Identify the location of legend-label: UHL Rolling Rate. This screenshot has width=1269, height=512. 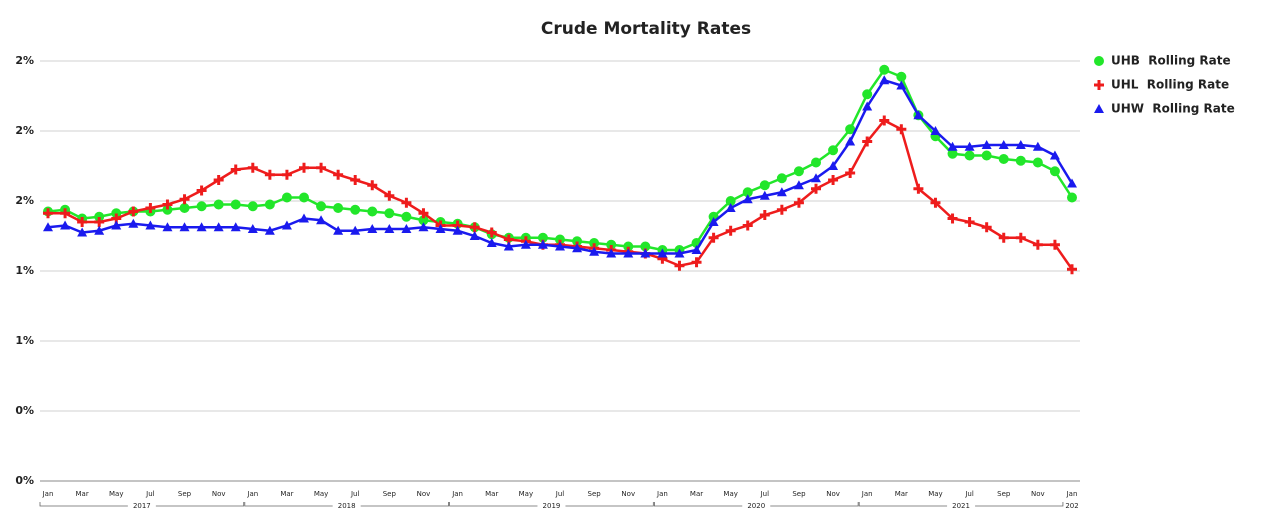
(1170, 85).